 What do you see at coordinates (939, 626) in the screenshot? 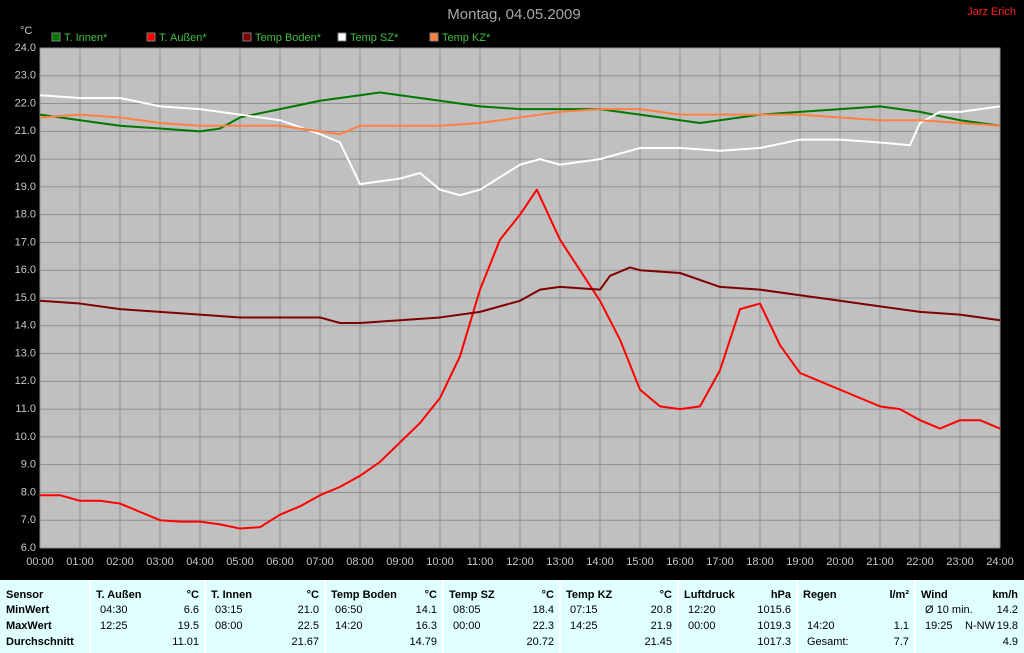
I see `table-cell: 19:25` at bounding box center [939, 626].